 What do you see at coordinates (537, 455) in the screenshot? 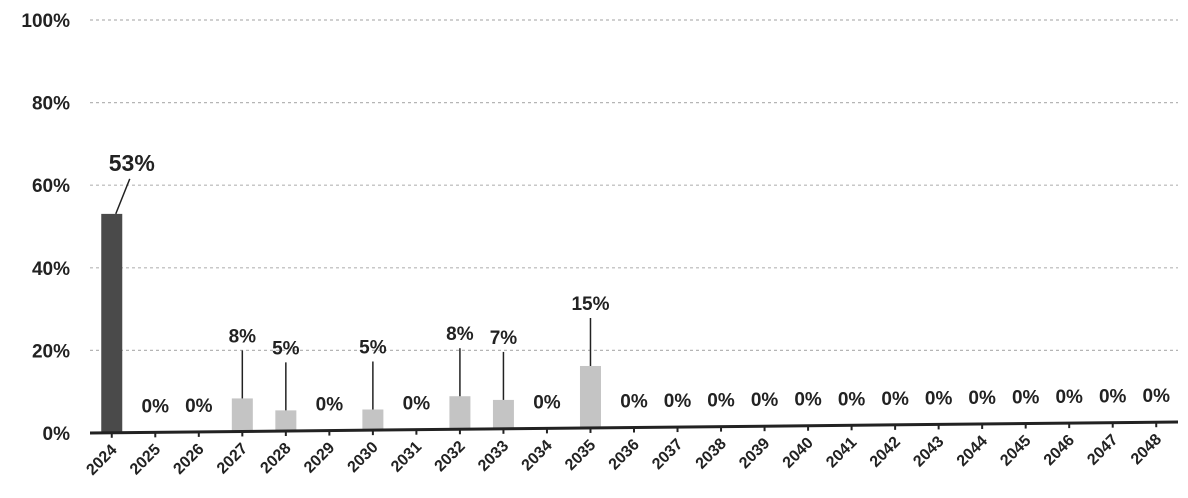
I see `x-tick-label: 2034` at bounding box center [537, 455].